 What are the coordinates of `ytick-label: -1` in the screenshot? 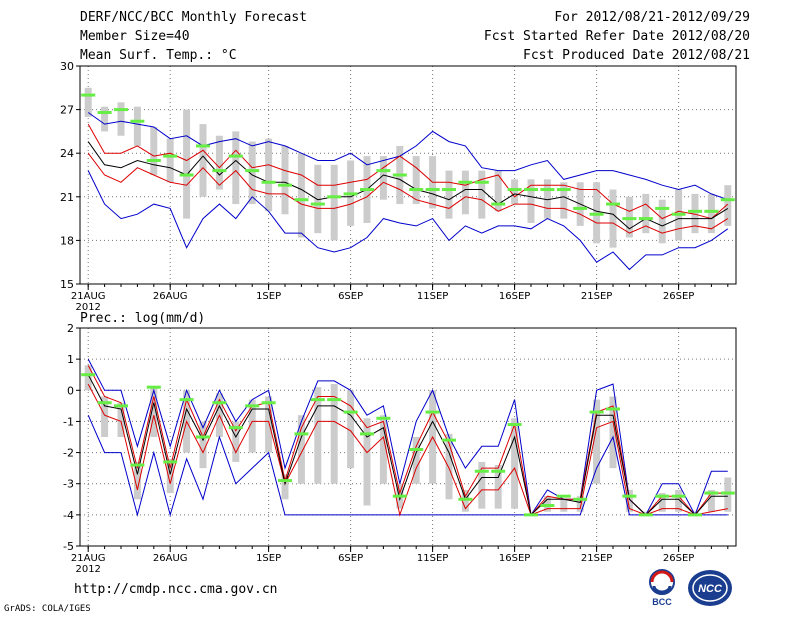 It's located at (68, 421).